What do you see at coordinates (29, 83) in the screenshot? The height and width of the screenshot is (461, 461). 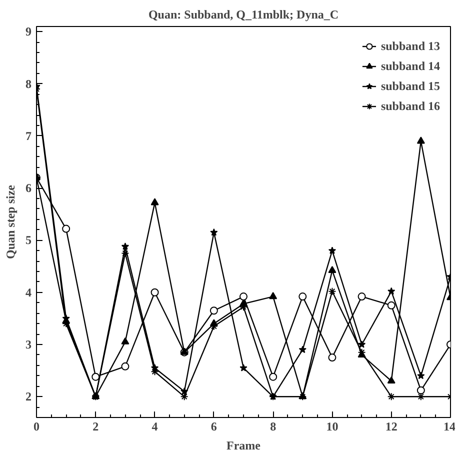 I see `y-tick-label: 8` at bounding box center [29, 83].